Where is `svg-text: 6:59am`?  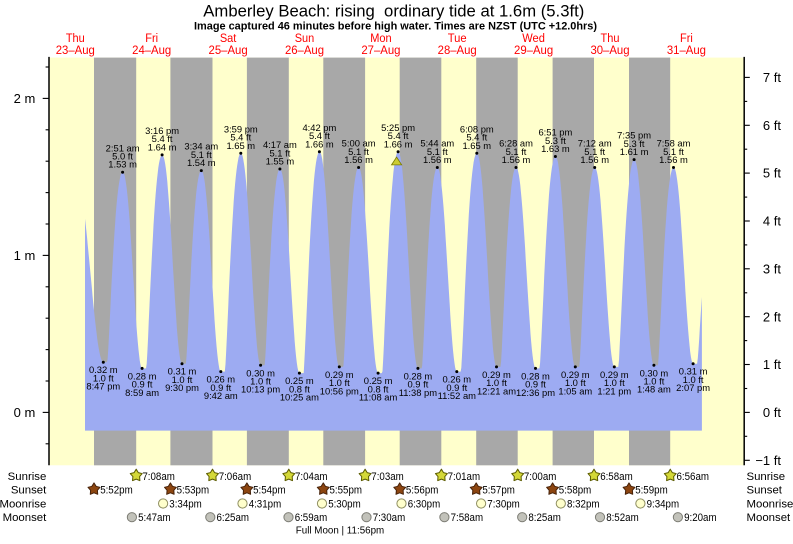 svg-text: 6:59am is located at coordinates (311, 518).